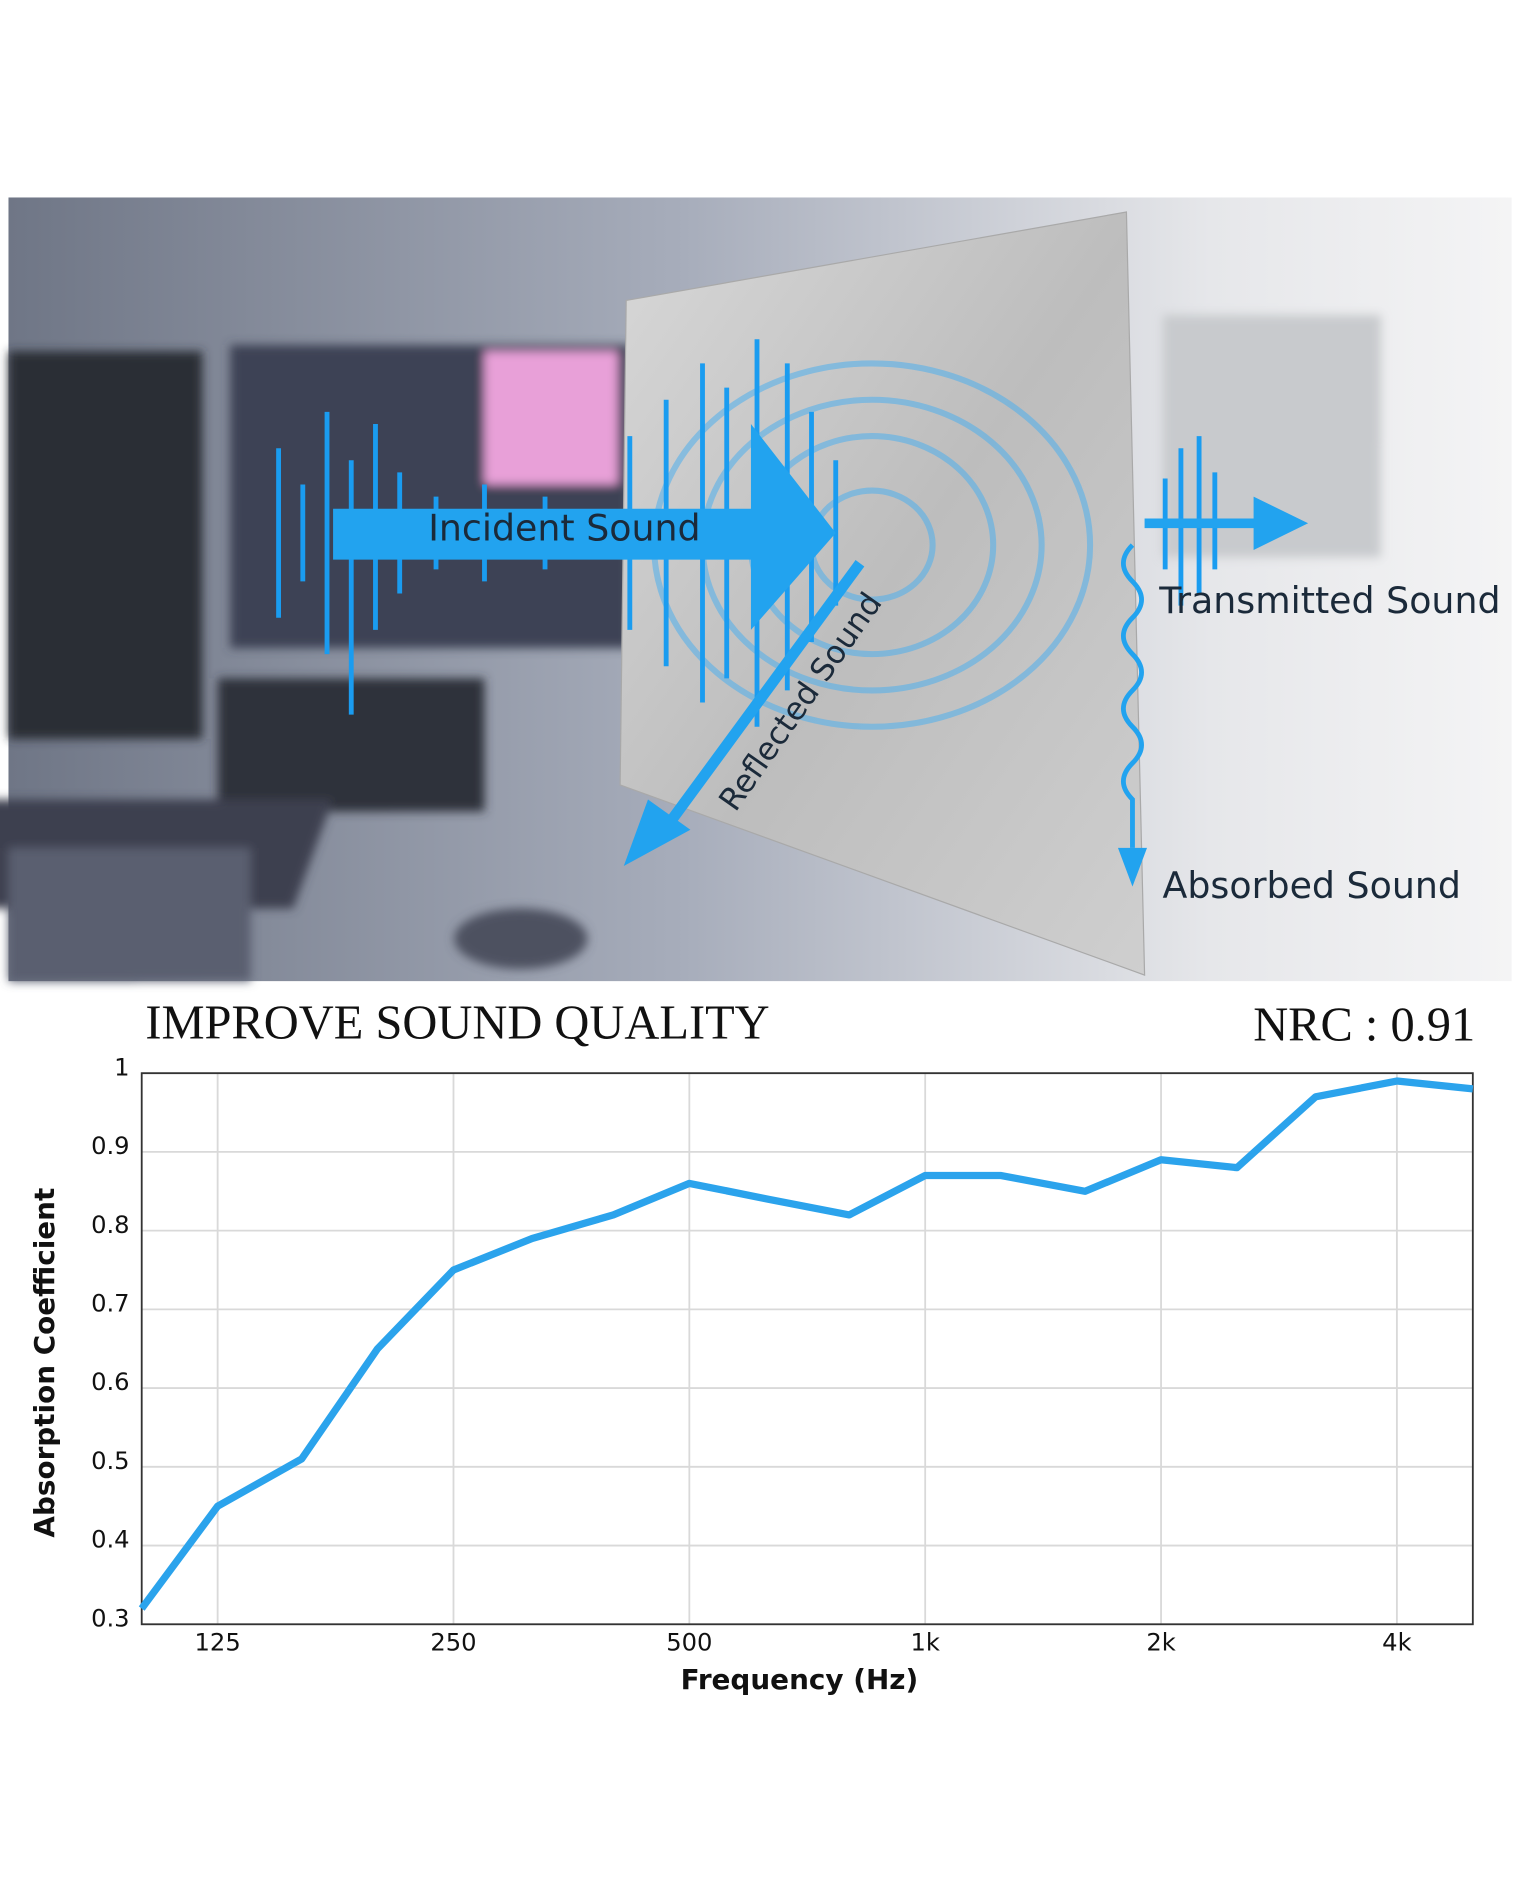  I want to click on transmitted-arrow, so click(1226, 523).